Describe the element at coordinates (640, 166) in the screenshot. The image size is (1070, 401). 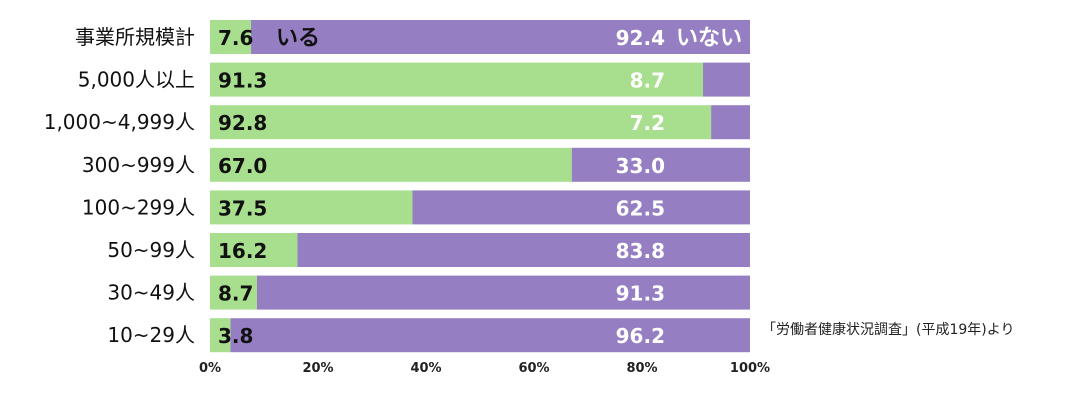
I see `value-label-inai-3: 33.0` at that location.